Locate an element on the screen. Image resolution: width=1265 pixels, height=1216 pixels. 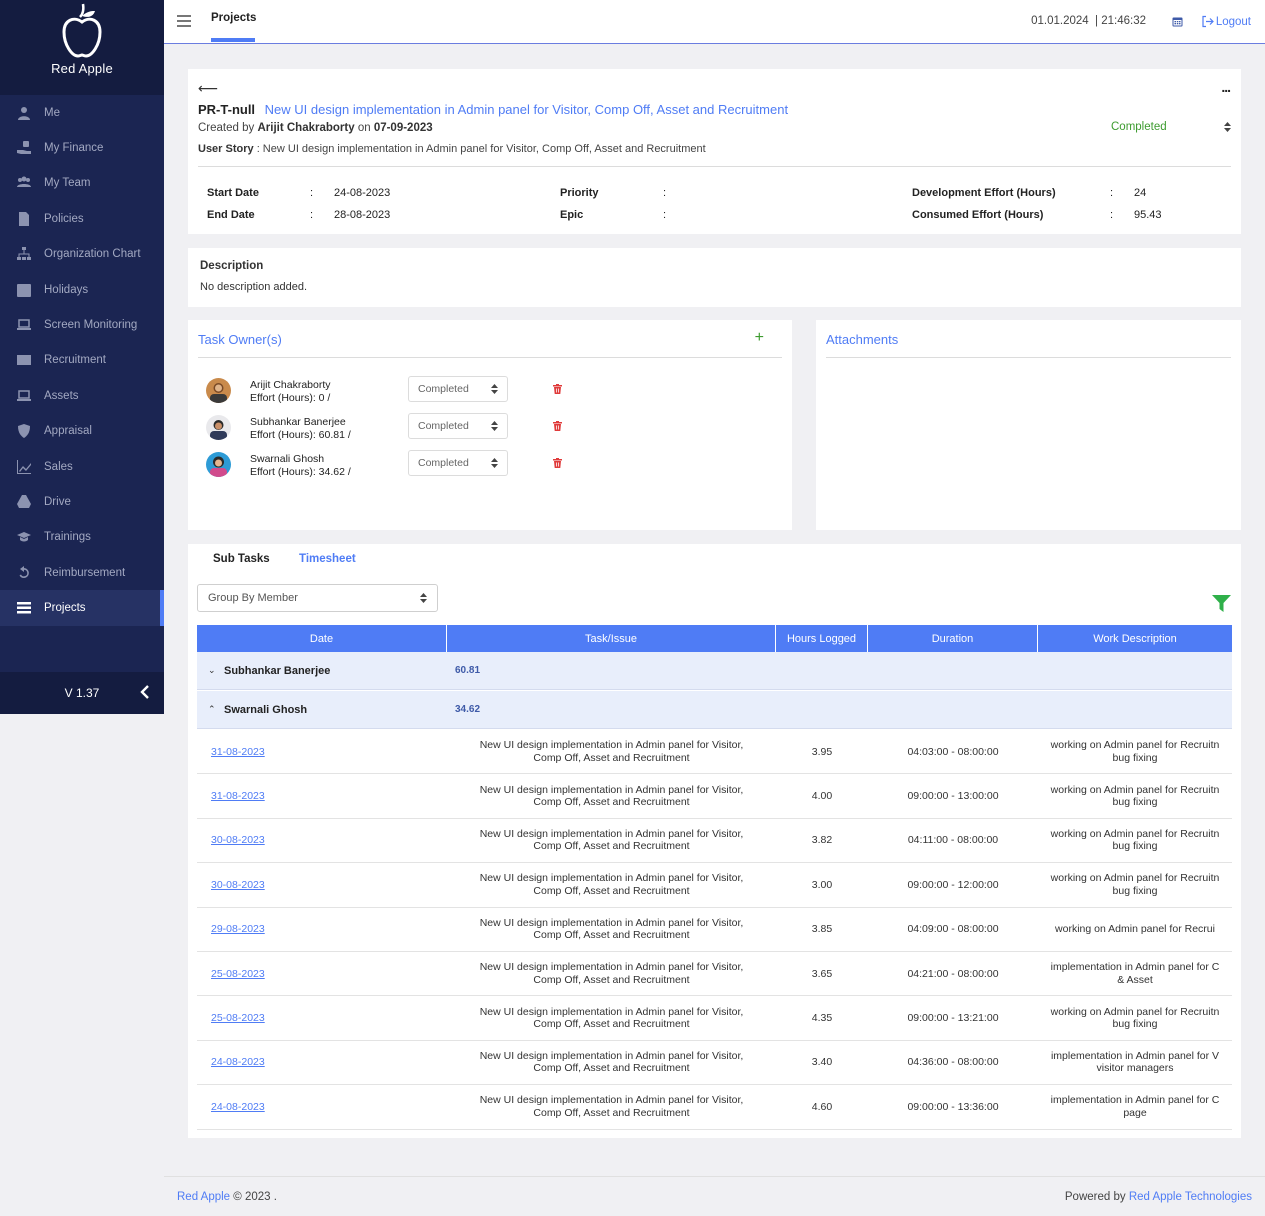
task-status-select: Completed is located at coordinates (1171, 127).